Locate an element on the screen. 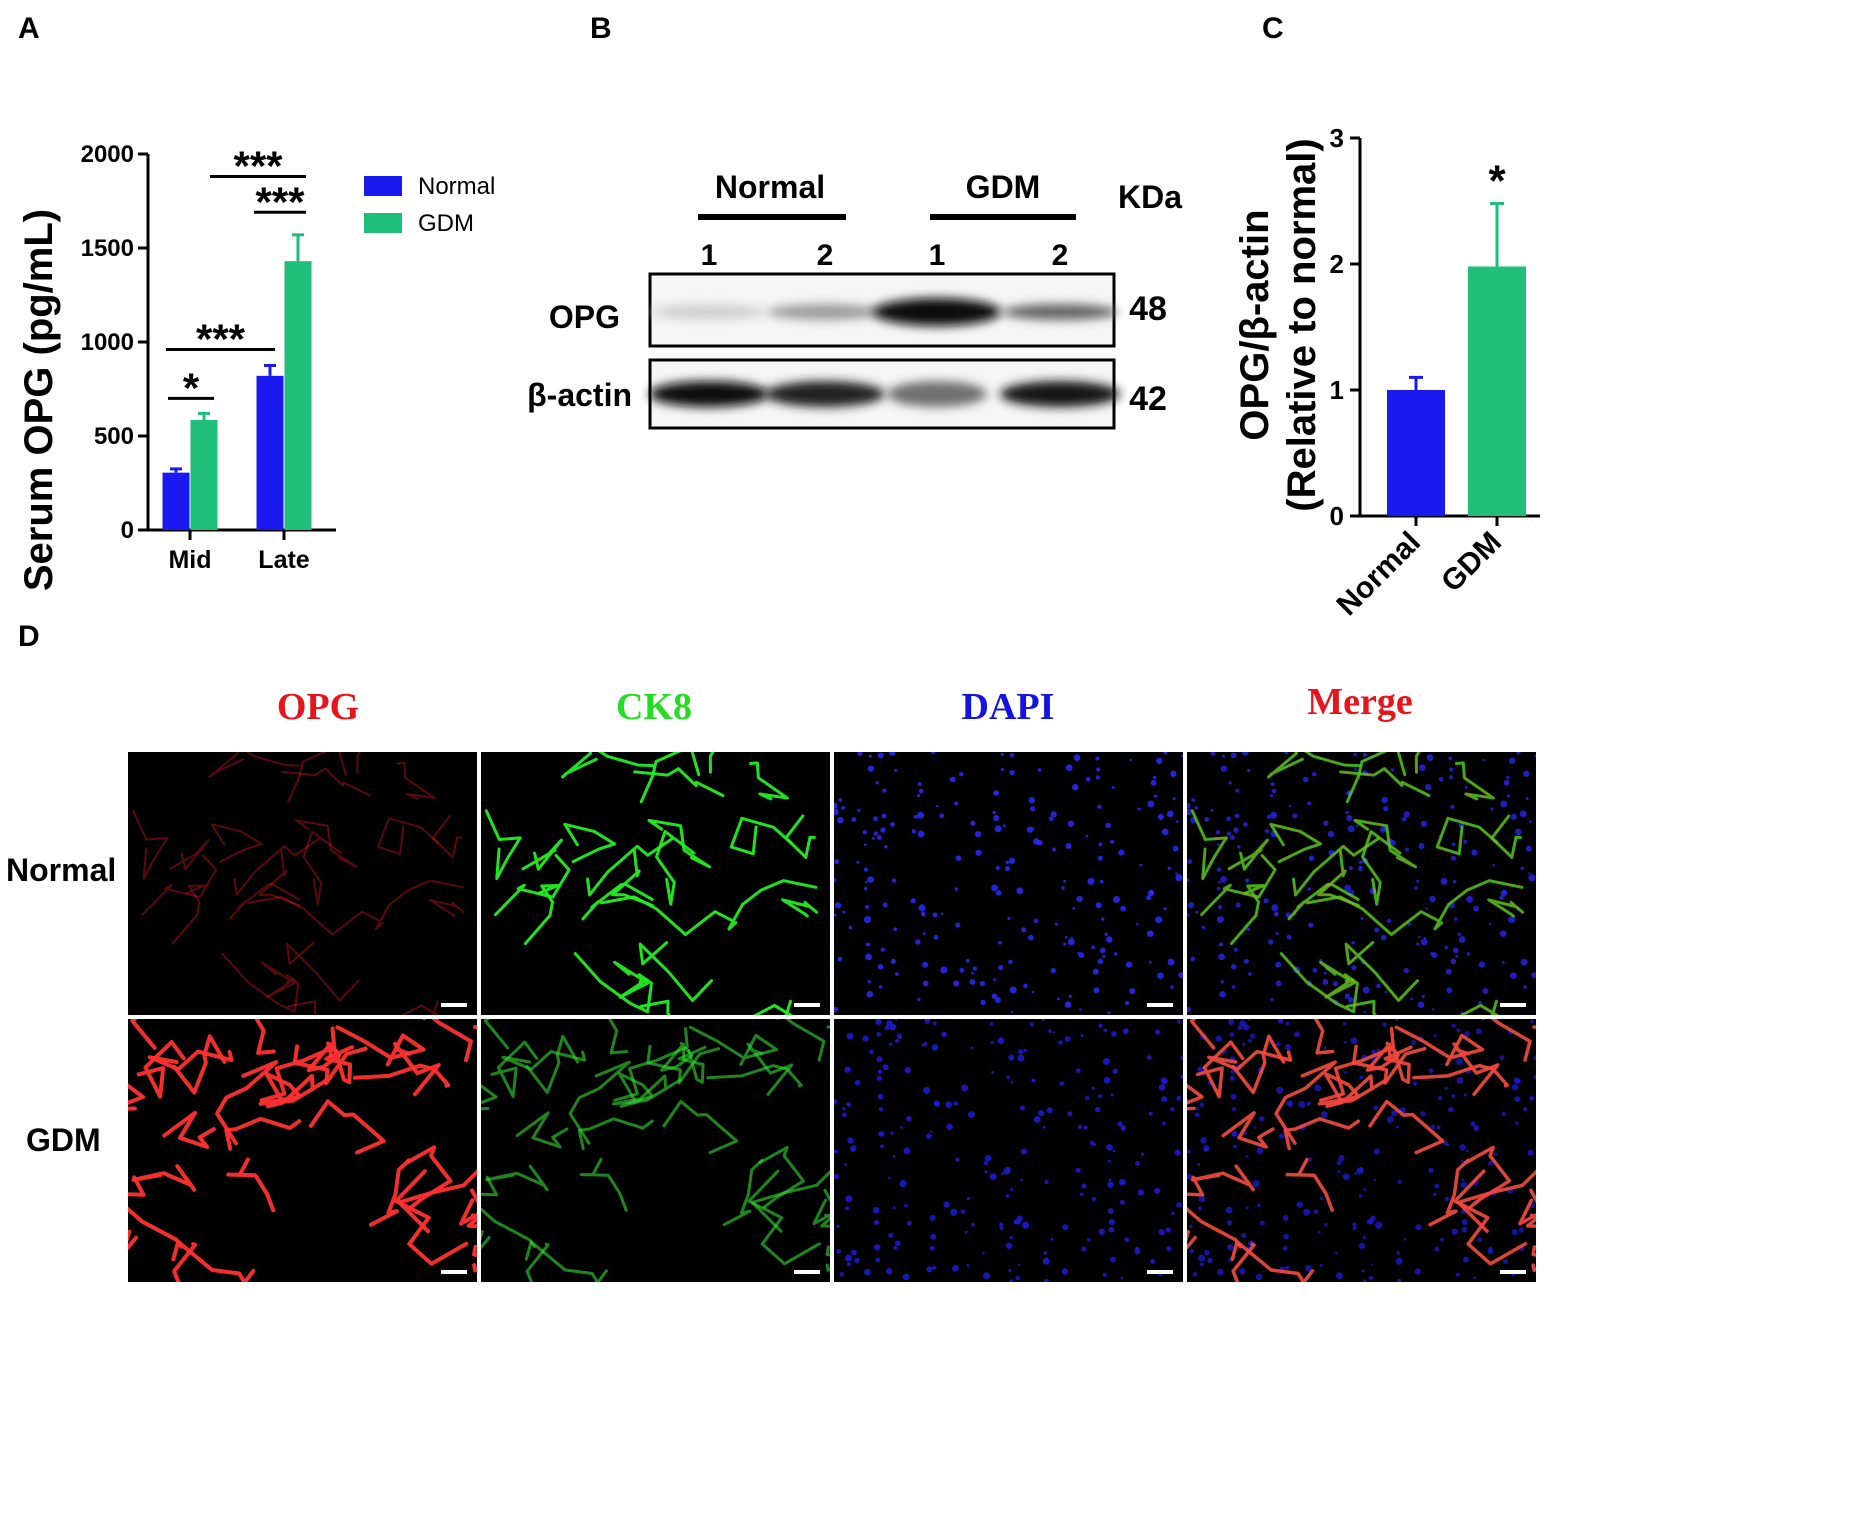 The height and width of the screenshot is (1524, 1850). western-blot: Normal GDM KDa 1 2 1 2 OPG β-actin 48 42 is located at coordinates (860, 300).